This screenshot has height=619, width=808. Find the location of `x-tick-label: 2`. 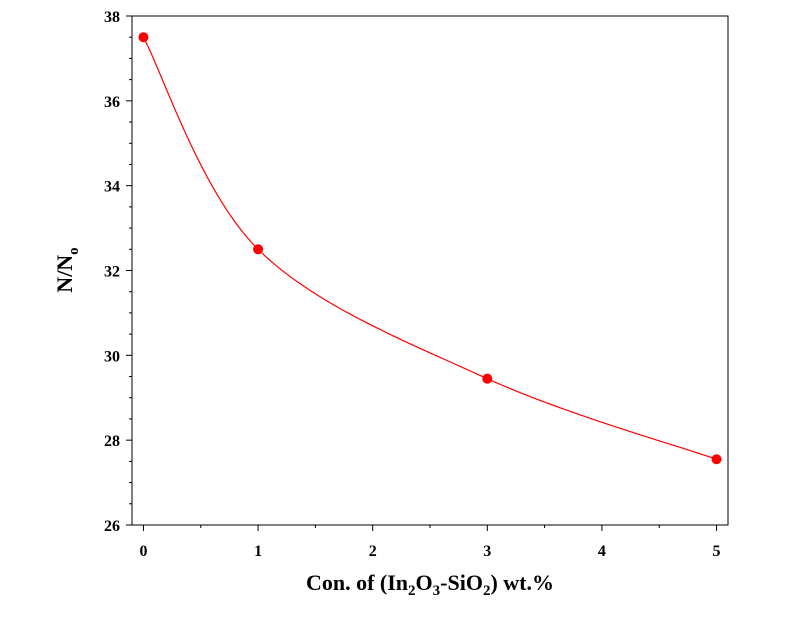

x-tick-label: 2 is located at coordinates (373, 551).